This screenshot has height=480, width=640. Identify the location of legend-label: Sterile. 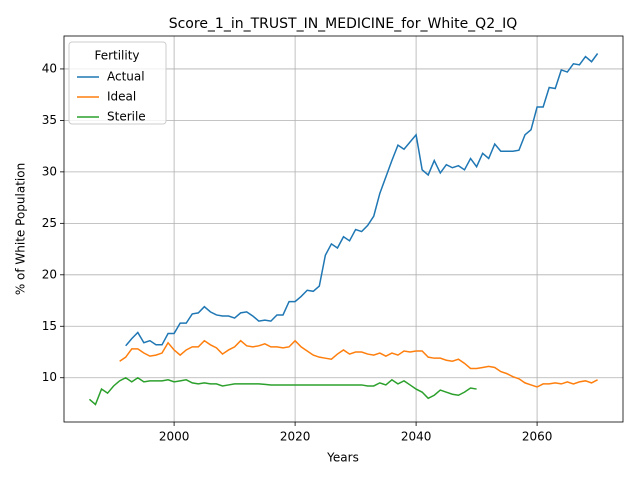
(126, 117).